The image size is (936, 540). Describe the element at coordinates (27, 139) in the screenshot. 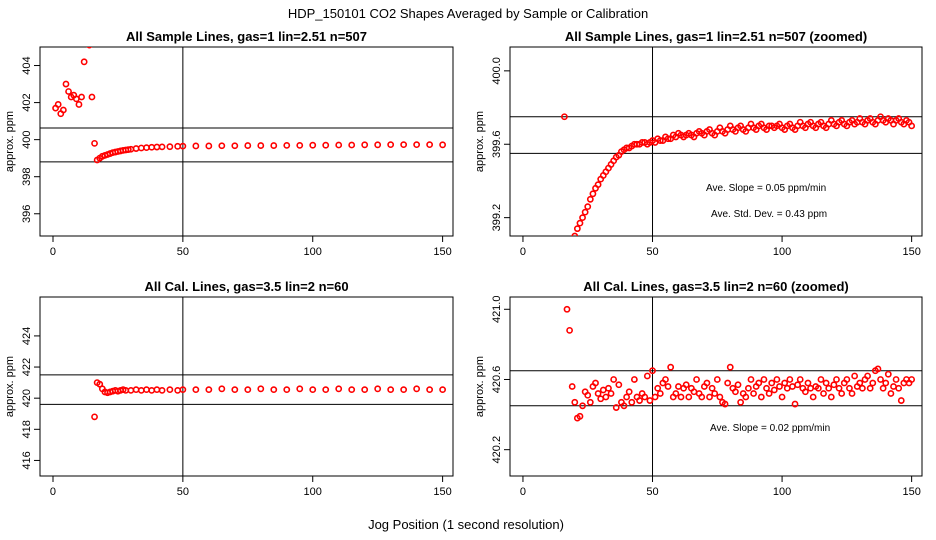

I see `y-tick-label: 400` at that location.